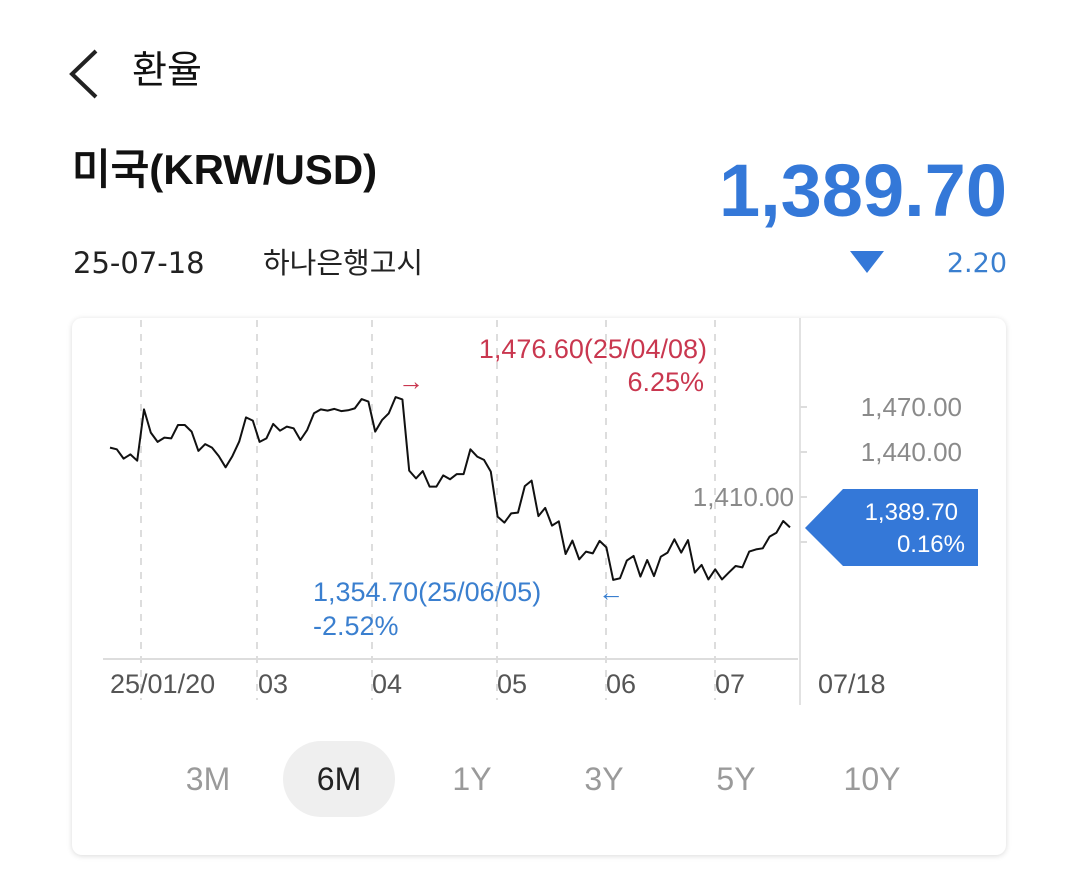 The height and width of the screenshot is (891, 1079). I want to click on x-tick-label: 07, so click(730, 684).